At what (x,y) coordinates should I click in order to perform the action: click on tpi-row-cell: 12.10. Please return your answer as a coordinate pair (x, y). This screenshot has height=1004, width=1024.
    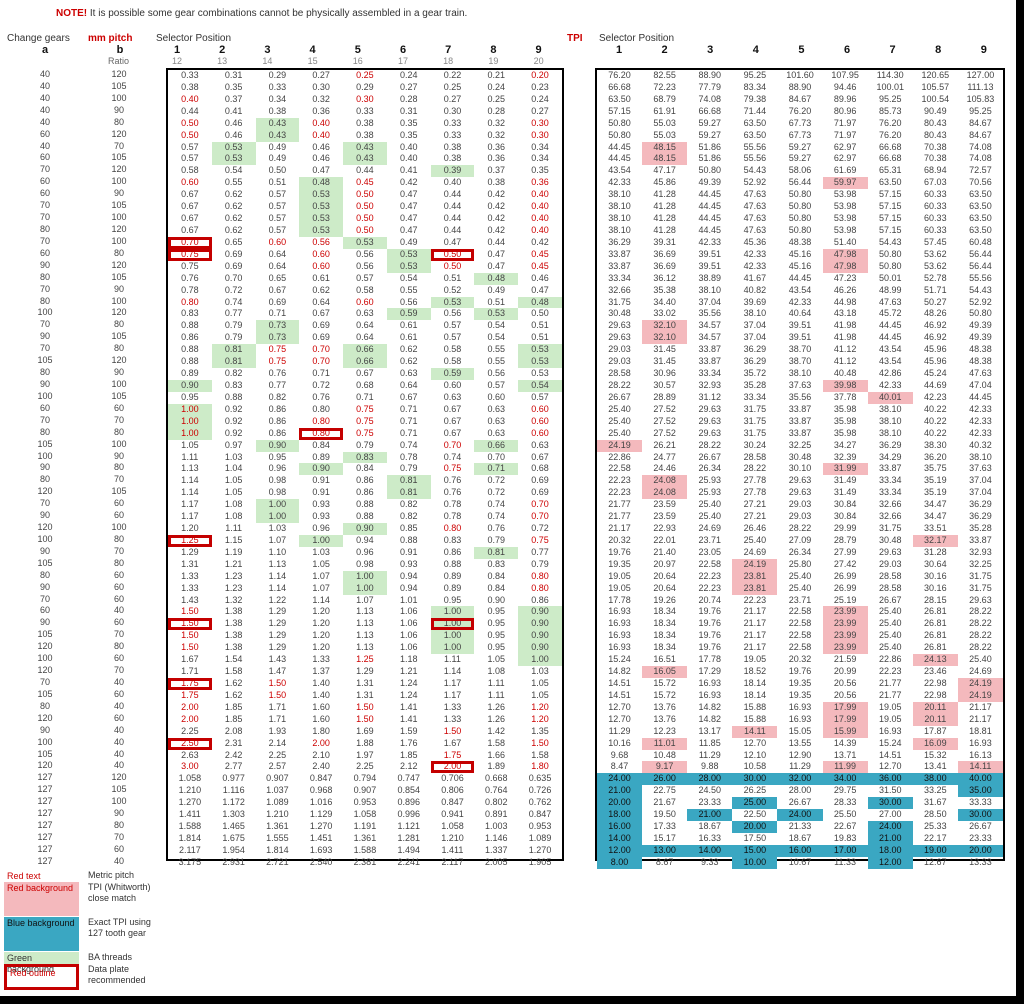
    Looking at the image, I should click on (755, 754).